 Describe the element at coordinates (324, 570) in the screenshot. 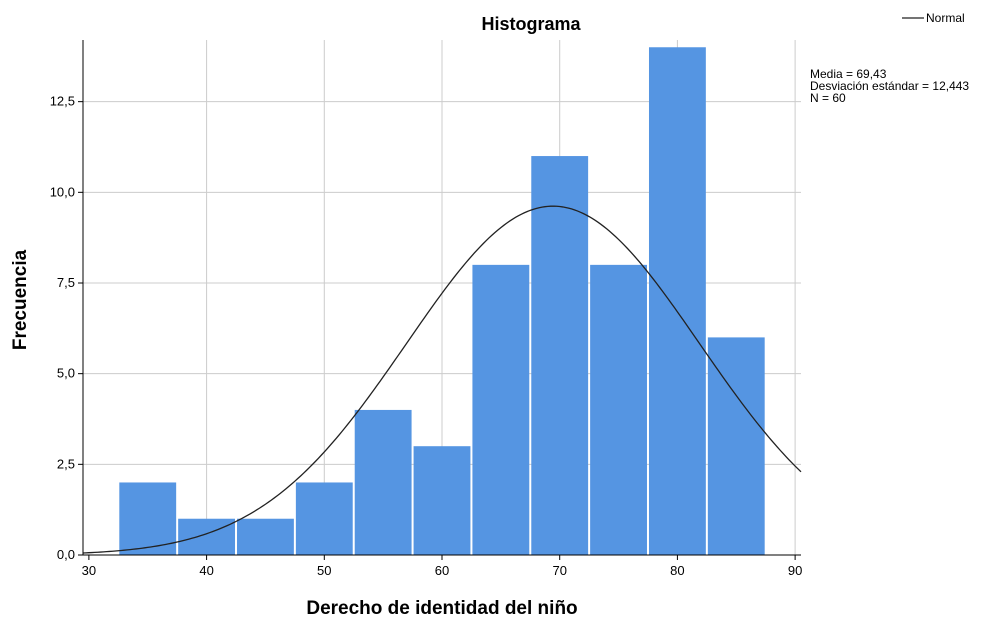

I see `x-tick-label: 50` at that location.